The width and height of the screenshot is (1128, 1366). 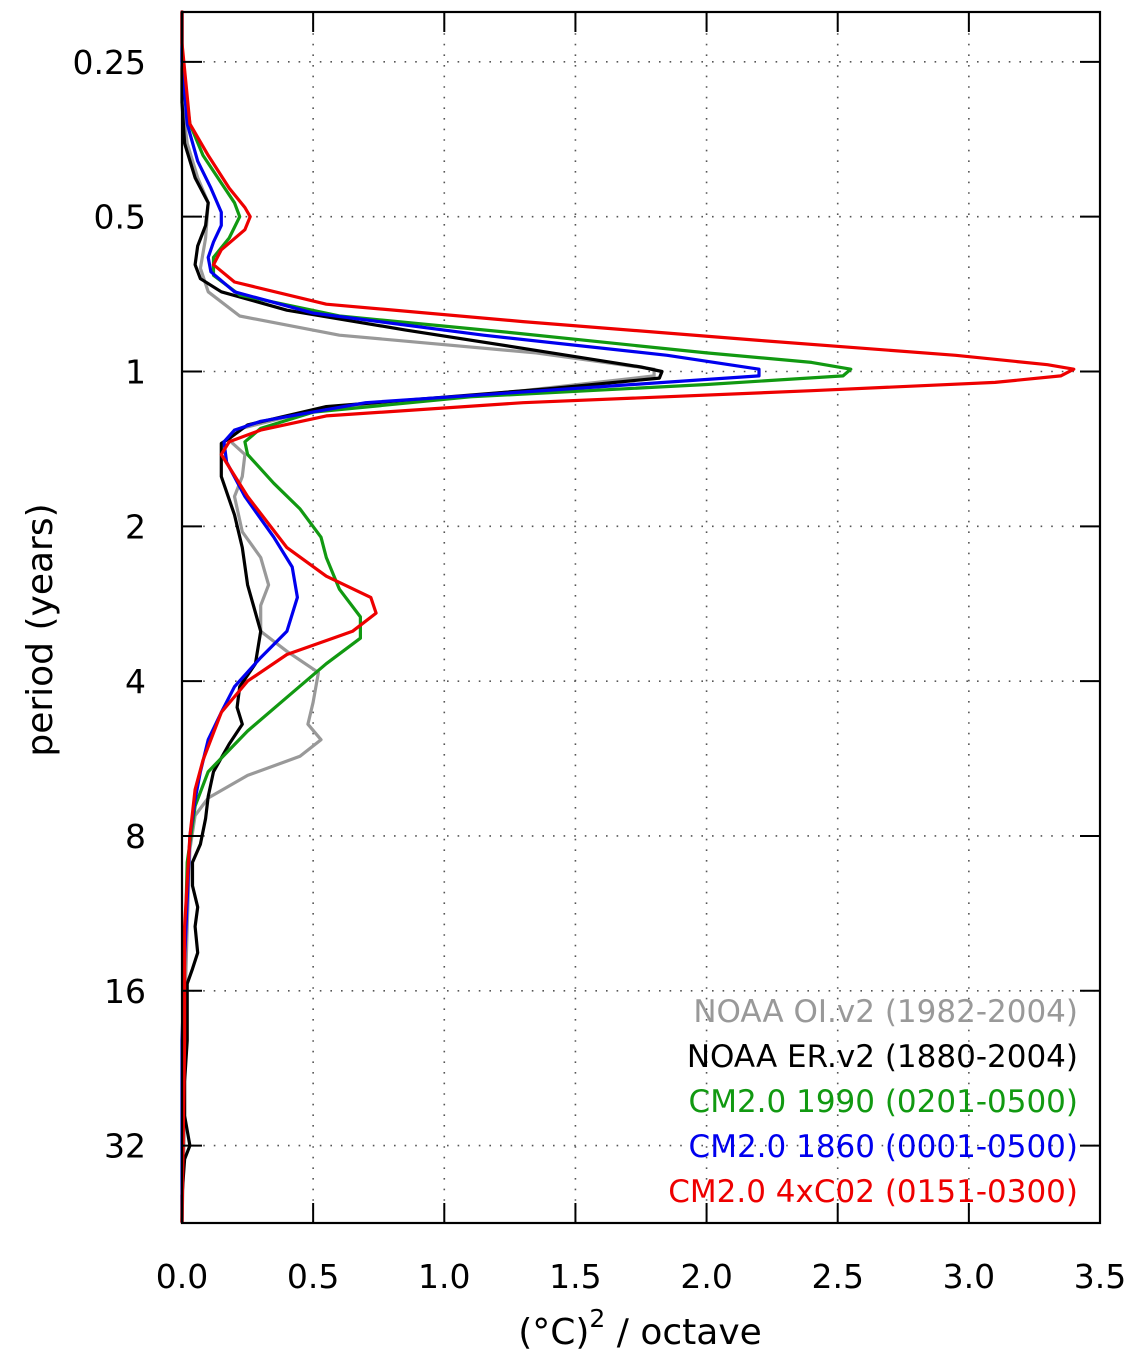 What do you see at coordinates (969, 1276) in the screenshot?
I see `x-tick-label: 3.0` at bounding box center [969, 1276].